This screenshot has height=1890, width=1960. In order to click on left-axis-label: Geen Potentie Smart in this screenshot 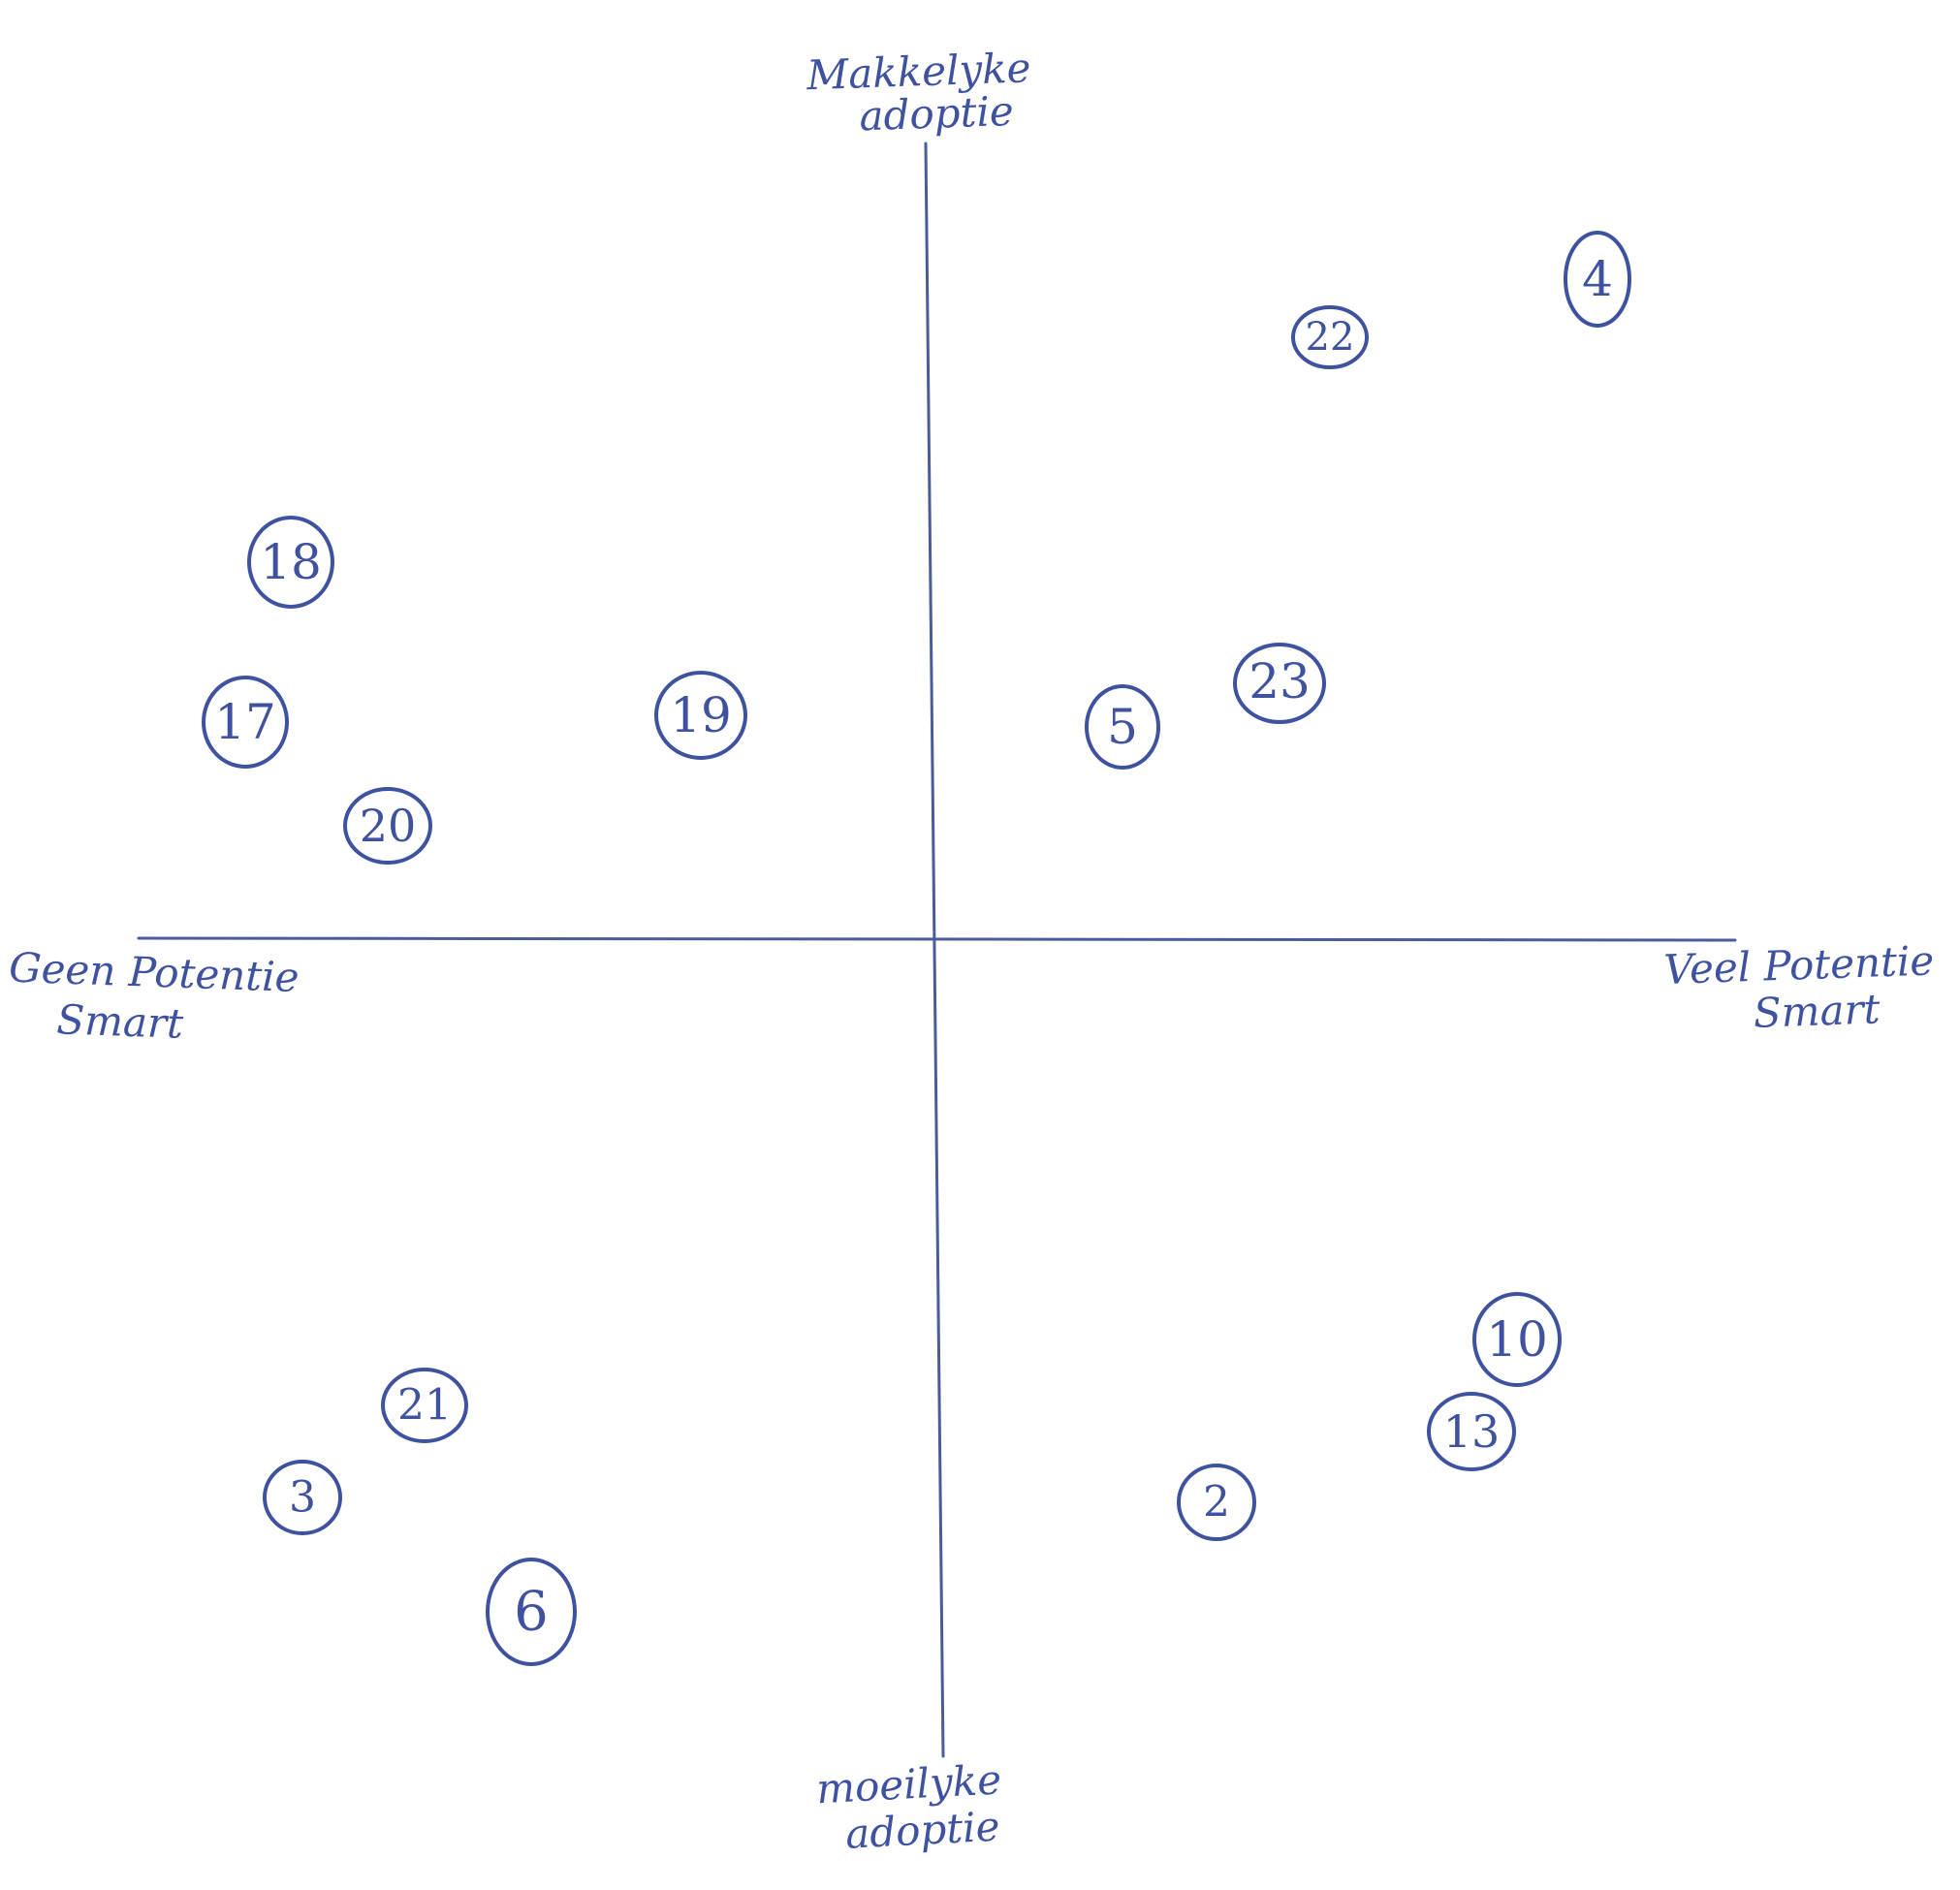, I will do `click(160, 999)`.